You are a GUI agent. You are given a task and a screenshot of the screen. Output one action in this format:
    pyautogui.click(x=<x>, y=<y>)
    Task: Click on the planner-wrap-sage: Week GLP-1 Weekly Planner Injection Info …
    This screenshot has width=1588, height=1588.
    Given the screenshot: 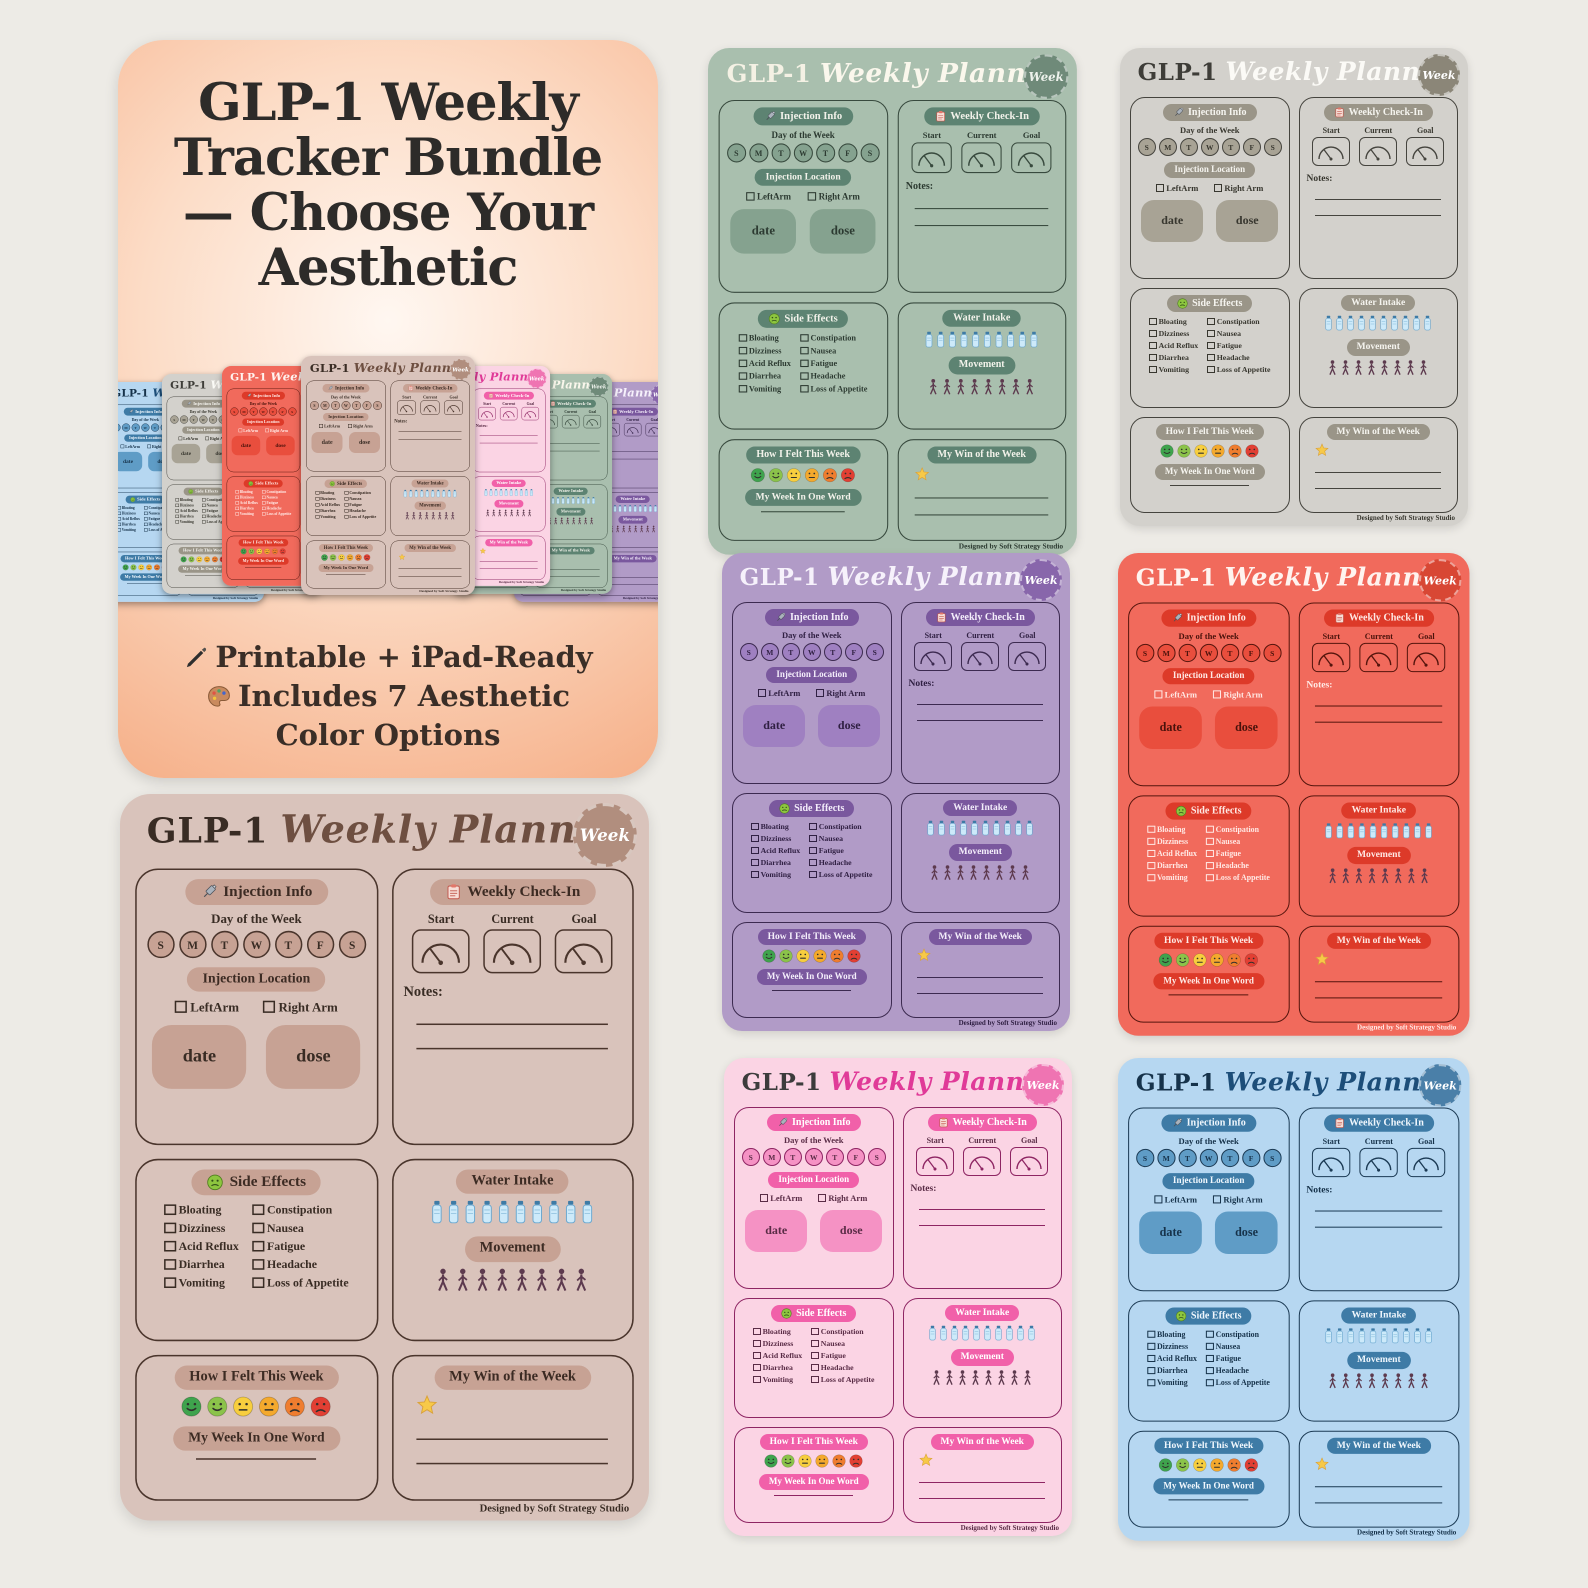 What is the action you would take?
    pyautogui.click(x=892, y=301)
    